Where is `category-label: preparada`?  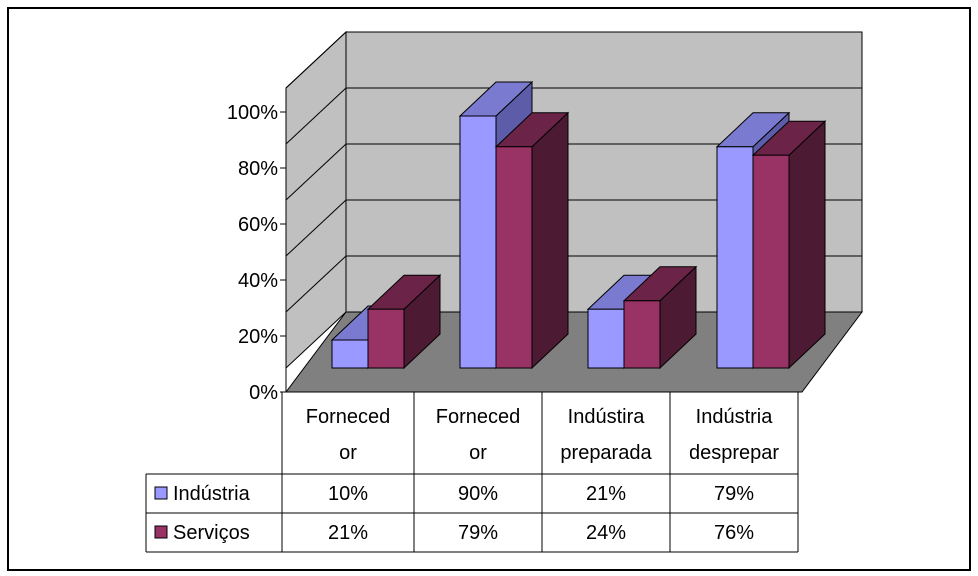
category-label: preparada is located at coordinates (606, 453).